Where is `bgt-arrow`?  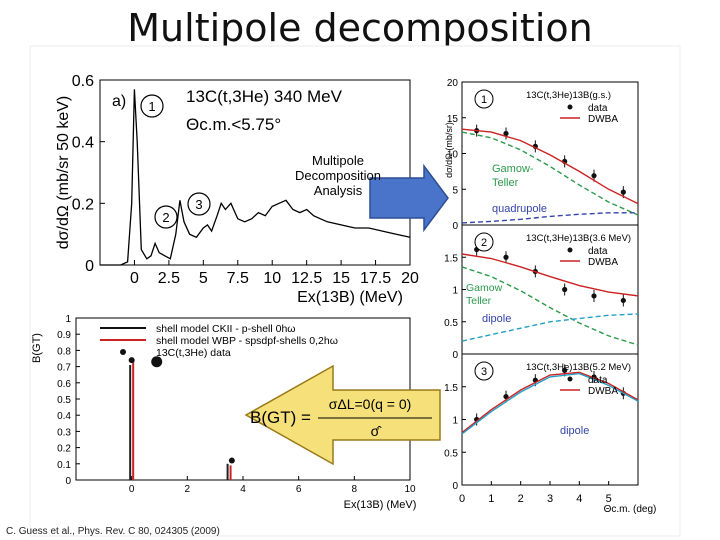 bgt-arrow is located at coordinates (342, 415).